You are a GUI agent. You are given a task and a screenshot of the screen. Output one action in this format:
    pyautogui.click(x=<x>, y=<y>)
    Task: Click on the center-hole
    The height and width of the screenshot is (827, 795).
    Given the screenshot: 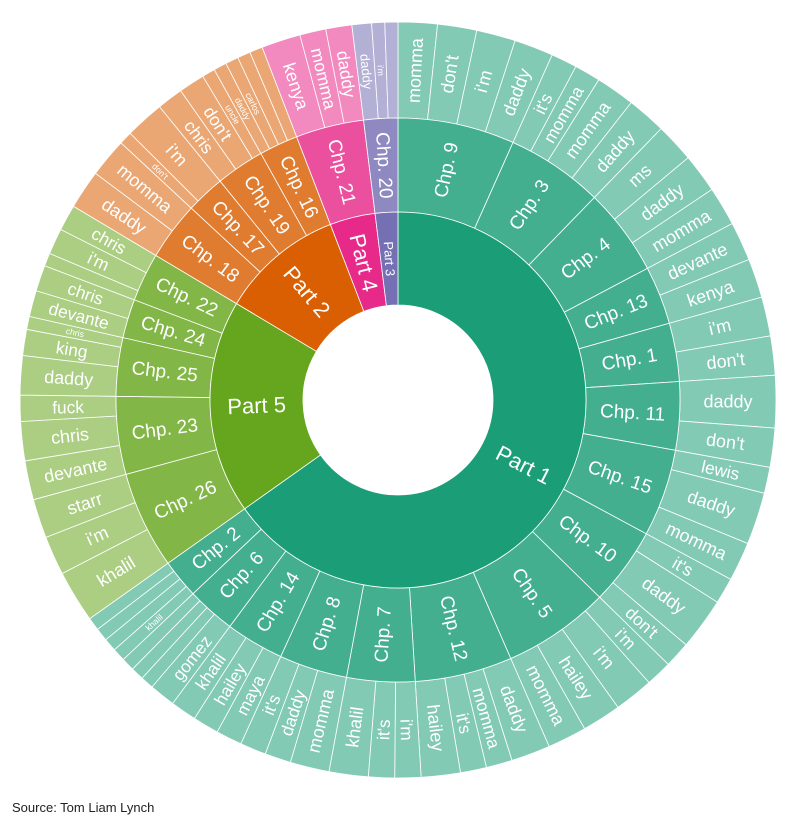 What is the action you would take?
    pyautogui.click(x=398, y=400)
    